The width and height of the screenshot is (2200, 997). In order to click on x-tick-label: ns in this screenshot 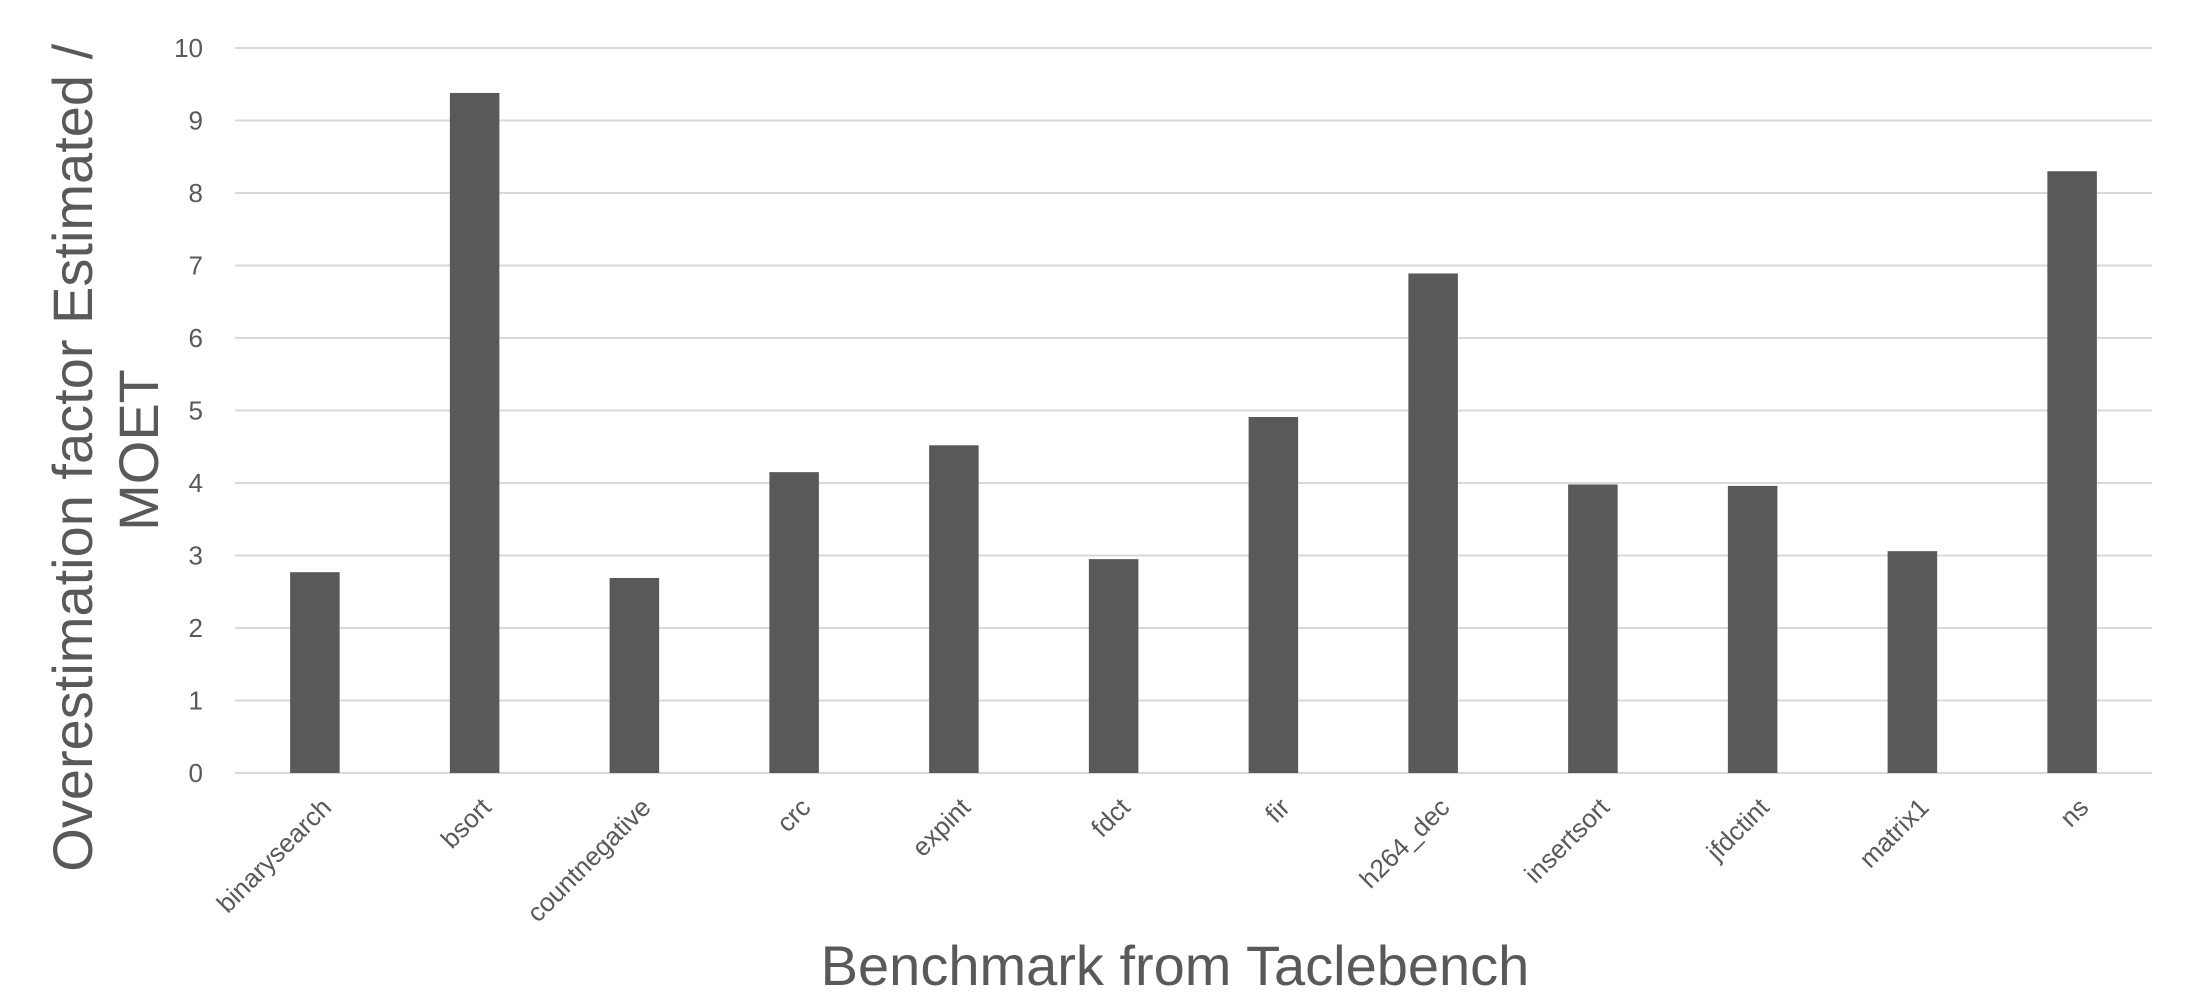, I will do `click(2074, 812)`.